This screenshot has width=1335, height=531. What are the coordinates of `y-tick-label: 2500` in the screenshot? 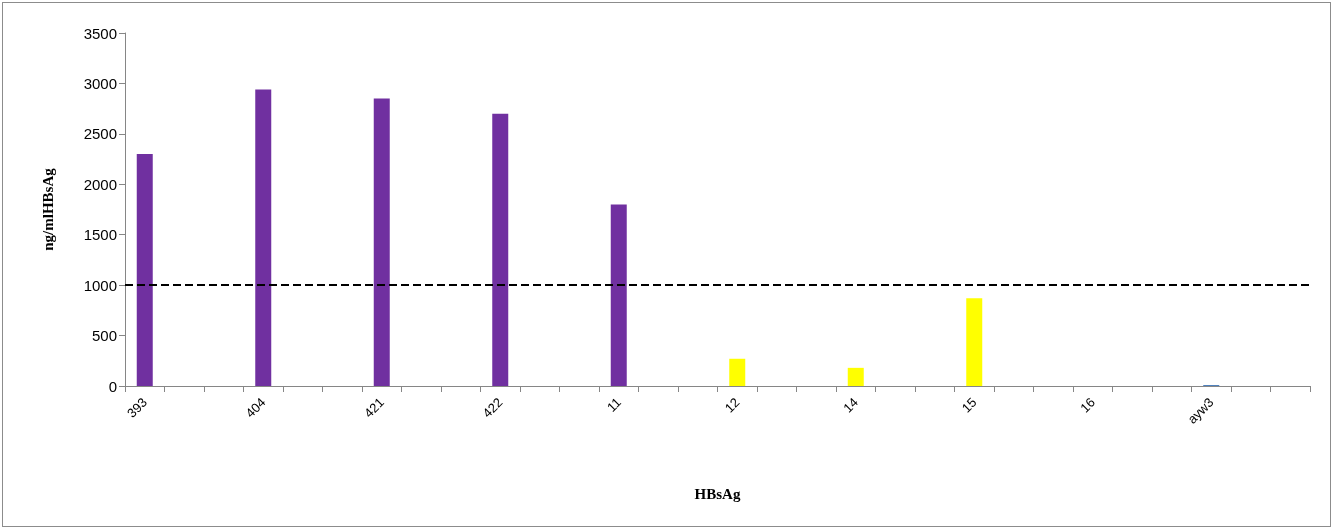 It's located at (100, 134).